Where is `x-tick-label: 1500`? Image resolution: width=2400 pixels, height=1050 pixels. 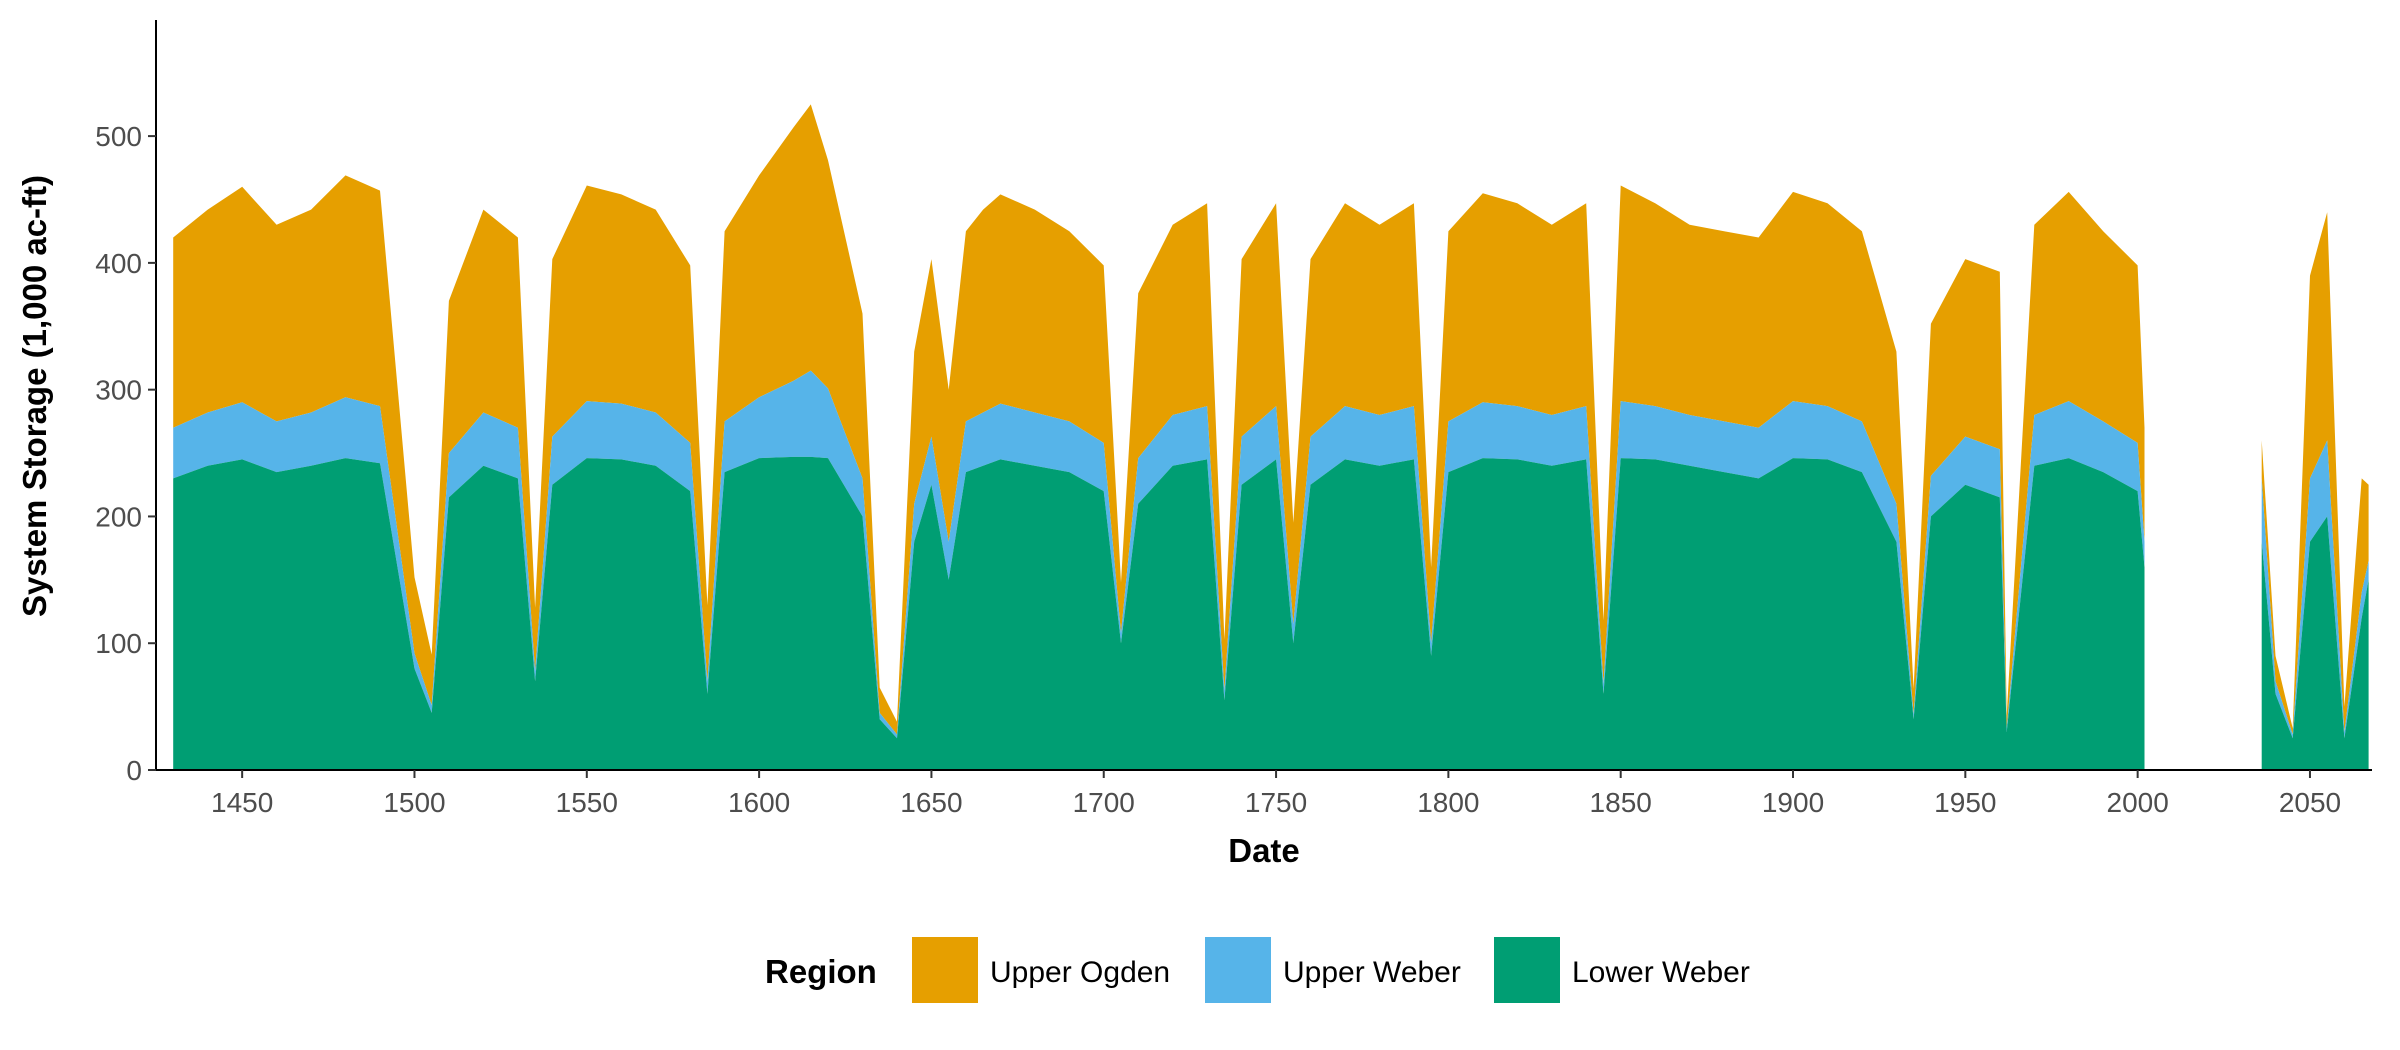 x-tick-label: 1500 is located at coordinates (414, 802).